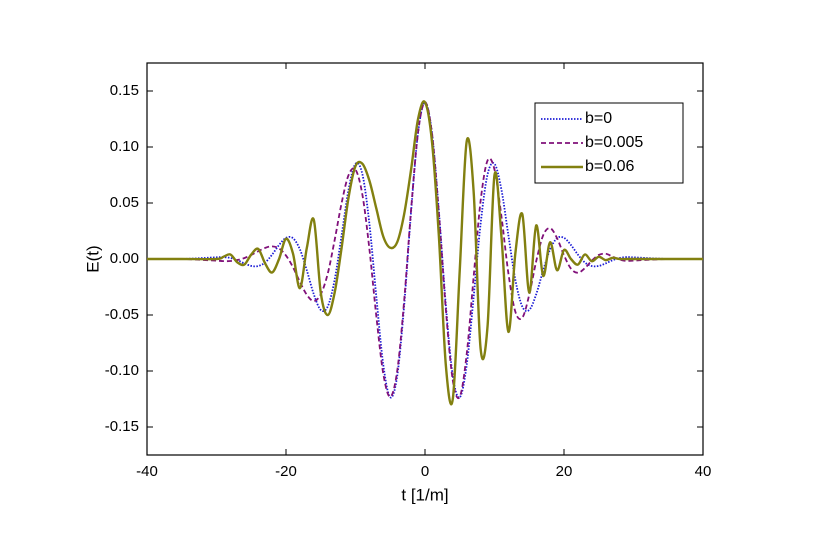 This screenshot has height=545, width=817. I want to click on legend-box, so click(609, 143).